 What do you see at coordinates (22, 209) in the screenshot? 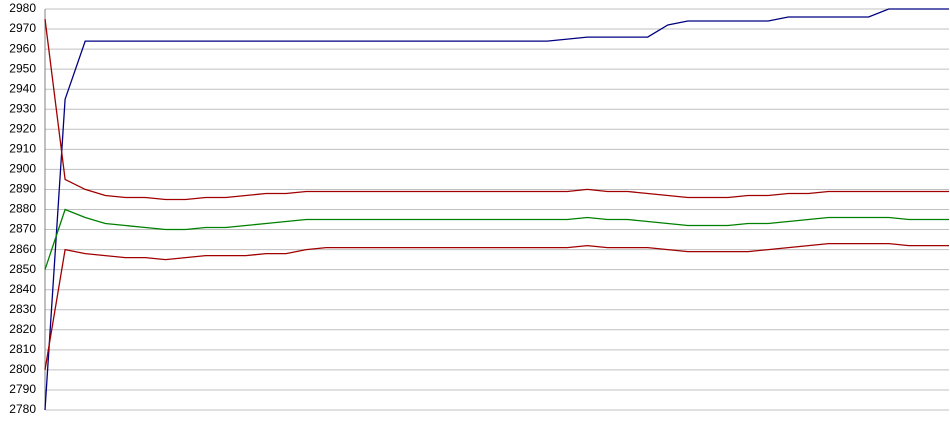
I see `y-tick-label: 2880` at bounding box center [22, 209].